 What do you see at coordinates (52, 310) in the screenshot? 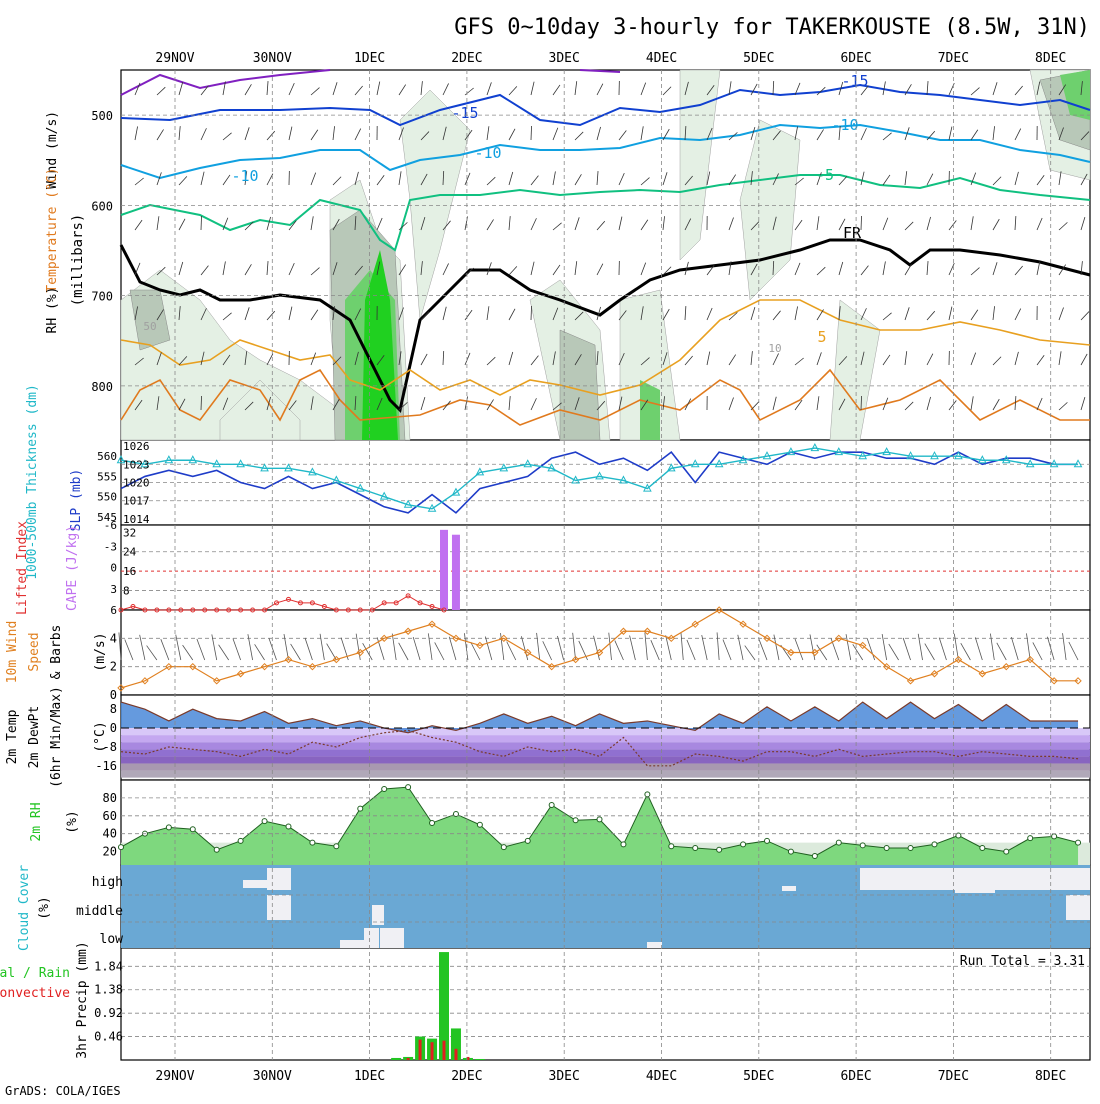
I see `label-rh: RH (%)` at bounding box center [52, 310].